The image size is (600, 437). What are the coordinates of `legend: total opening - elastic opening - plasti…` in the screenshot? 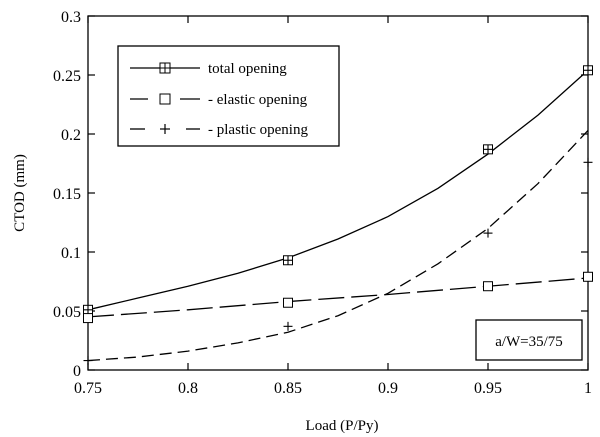 It's located at (228, 96).